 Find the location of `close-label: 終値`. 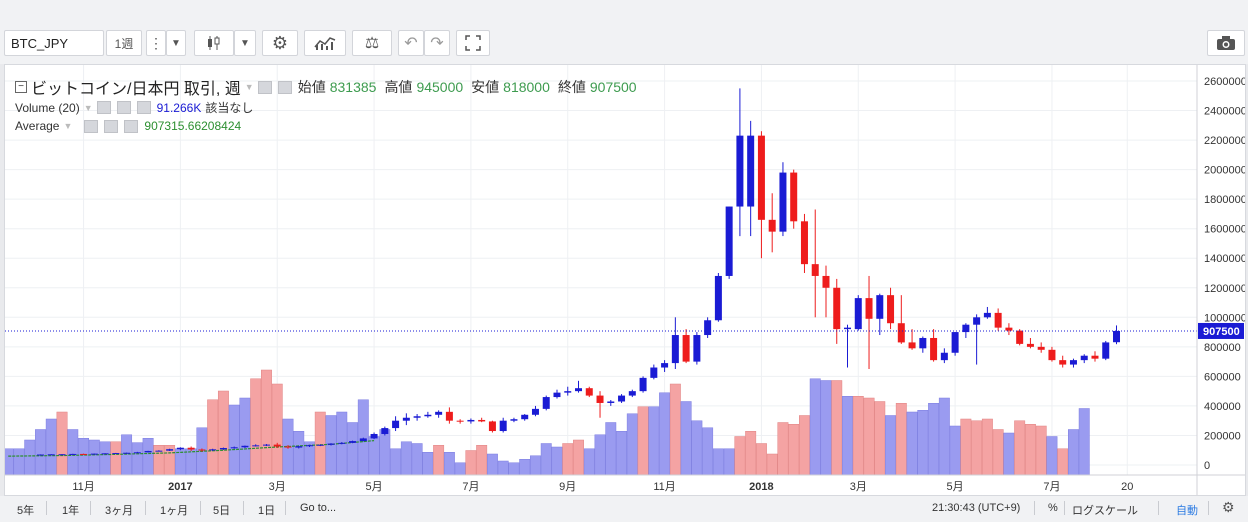

close-label: 終値 is located at coordinates (571, 87).